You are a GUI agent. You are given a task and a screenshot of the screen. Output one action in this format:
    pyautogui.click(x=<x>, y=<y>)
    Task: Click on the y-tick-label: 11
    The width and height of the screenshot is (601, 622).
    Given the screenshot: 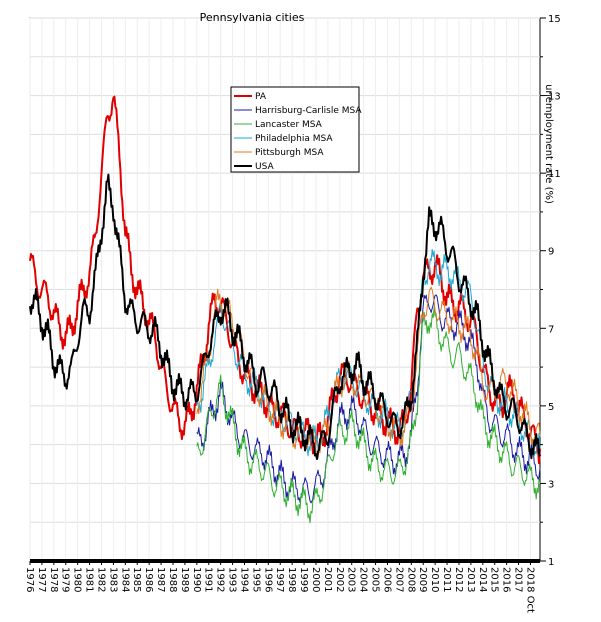 What is the action you would take?
    pyautogui.click(x=554, y=174)
    